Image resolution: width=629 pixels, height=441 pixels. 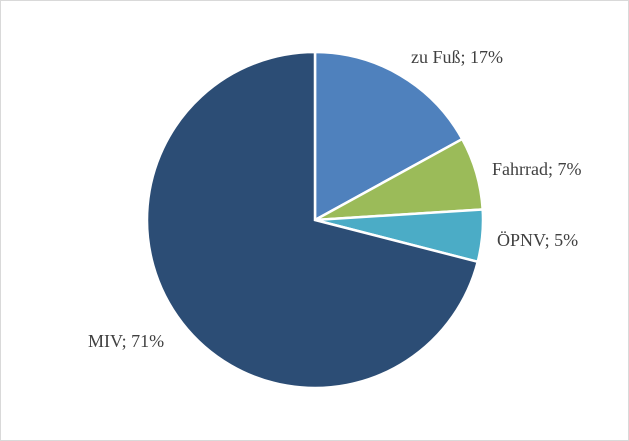 I want to click on data-label-fahrrad: Fahrrad; 7%, so click(x=536, y=169).